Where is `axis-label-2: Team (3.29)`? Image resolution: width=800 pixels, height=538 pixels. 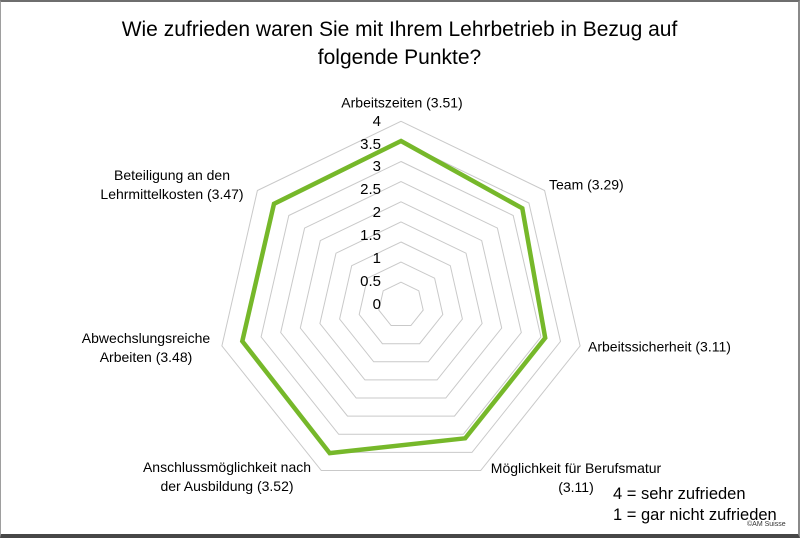 axis-label-2: Team (3.29) is located at coordinates (586, 185).